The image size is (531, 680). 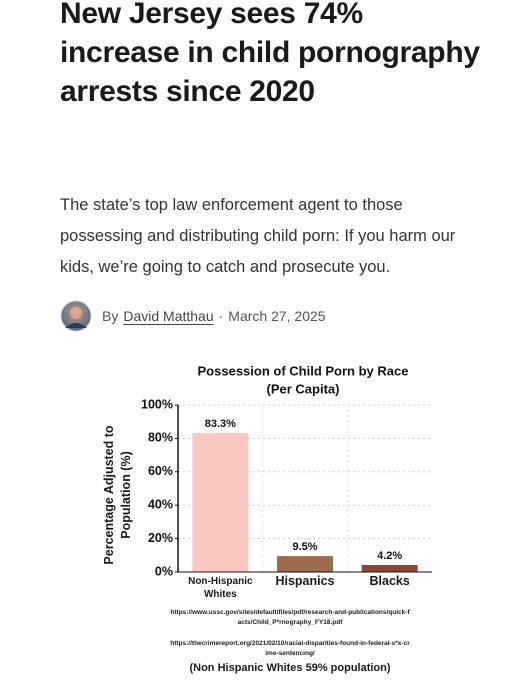 I want to click on chart-subtitle: (Per Capita), so click(x=303, y=388).